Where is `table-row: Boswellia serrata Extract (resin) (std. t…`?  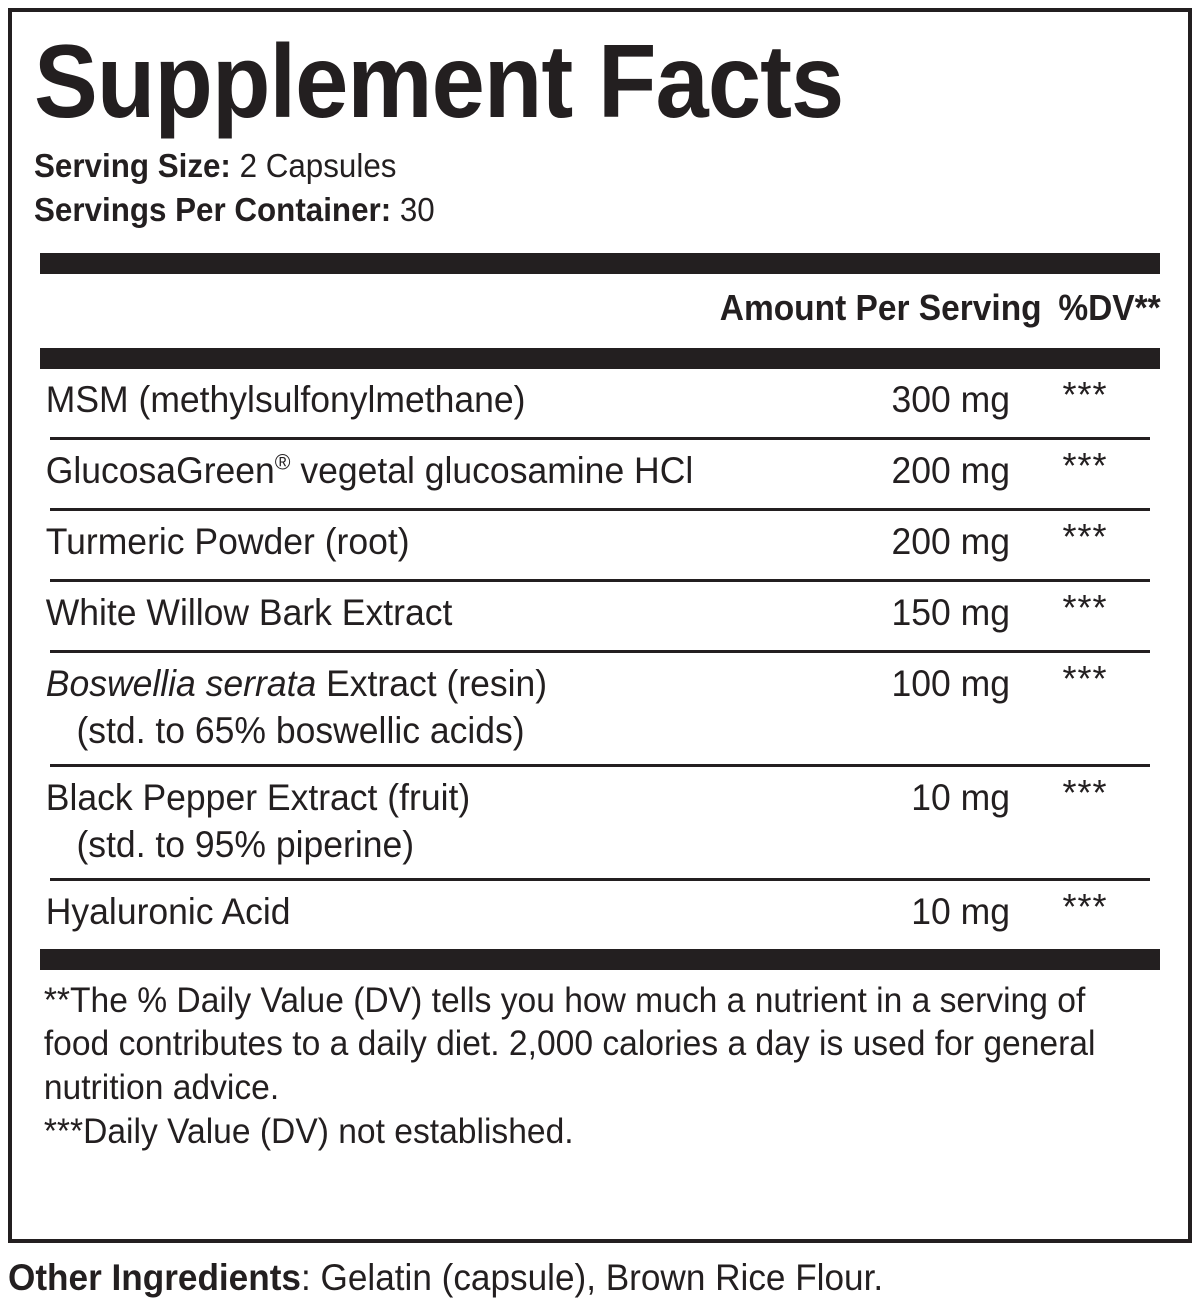
table-row: Boswellia serrata Extract (resin) (std. t… is located at coordinates (600, 708).